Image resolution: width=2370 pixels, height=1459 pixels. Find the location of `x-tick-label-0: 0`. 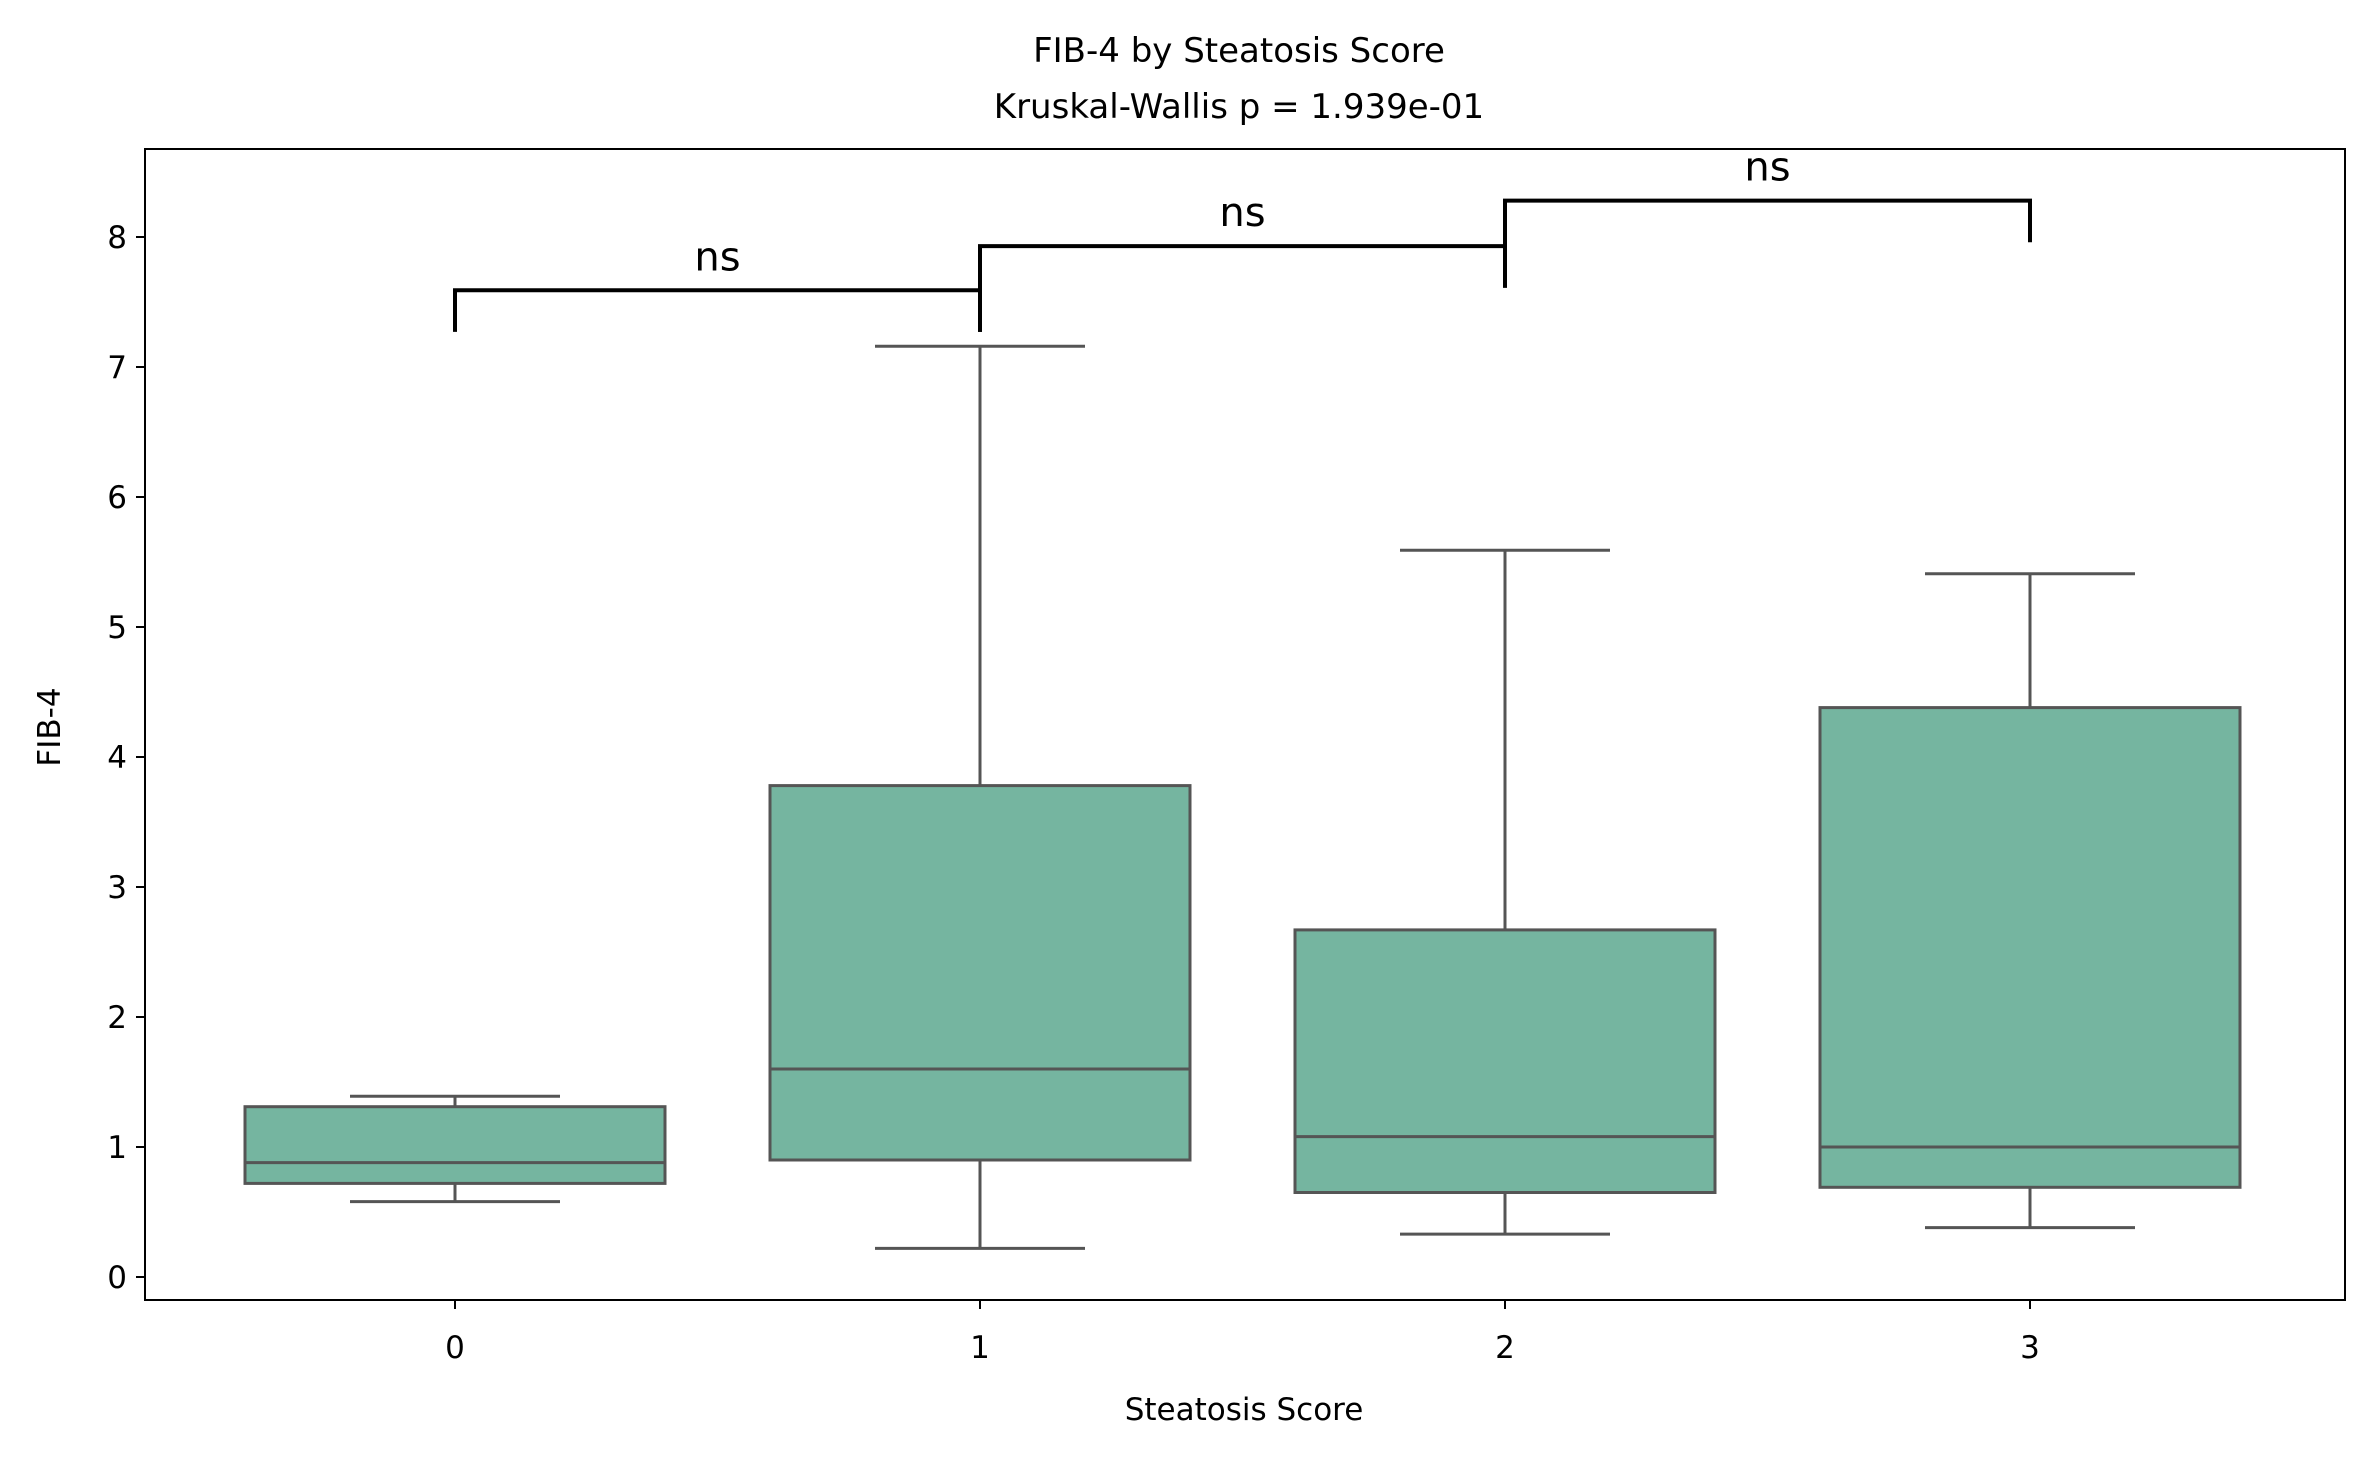

x-tick-label-0: 0 is located at coordinates (455, 1348).